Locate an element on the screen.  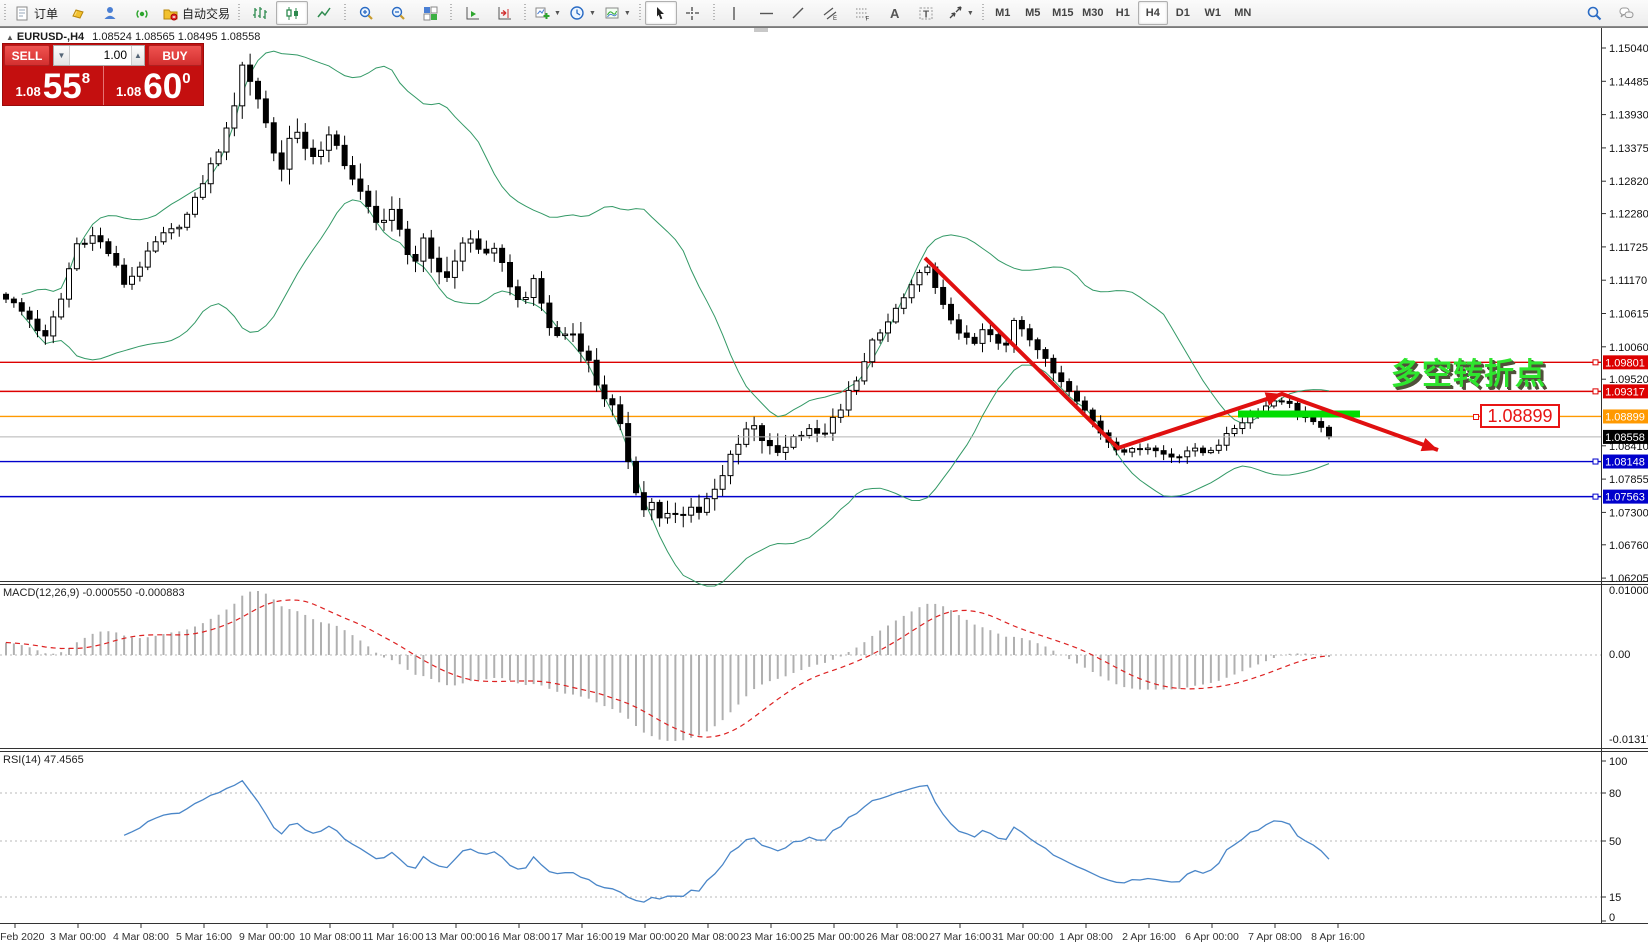
crosshair-button is located at coordinates (693, 13).